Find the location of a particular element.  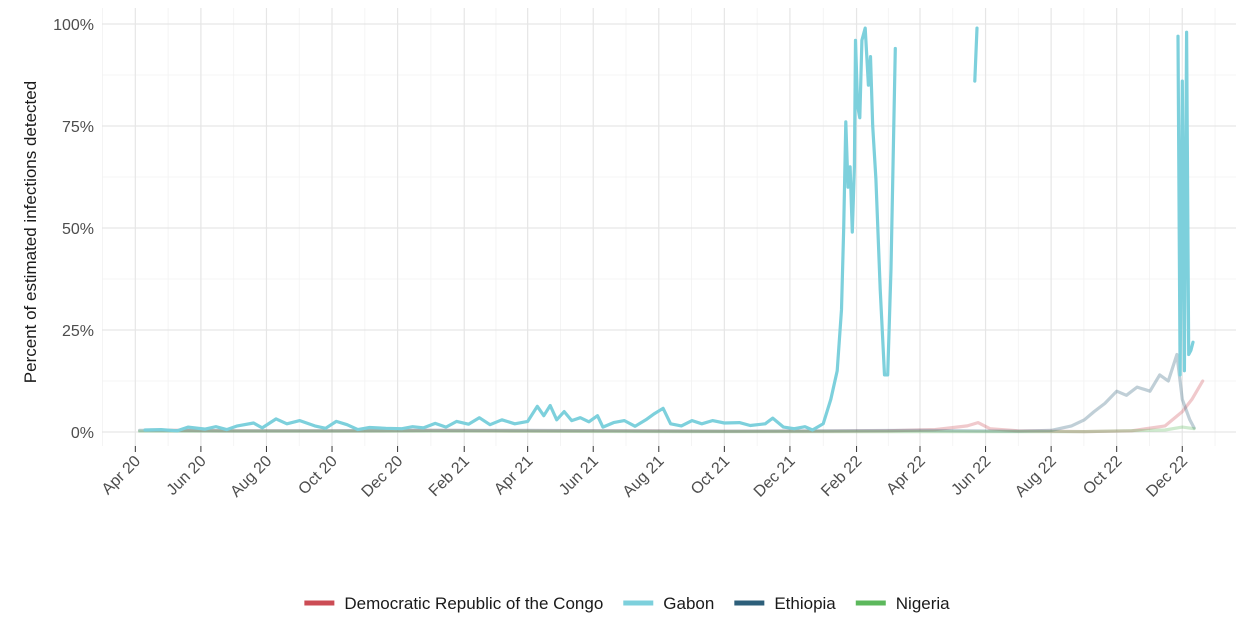

y-tick-label: 0% is located at coordinates (82, 433).